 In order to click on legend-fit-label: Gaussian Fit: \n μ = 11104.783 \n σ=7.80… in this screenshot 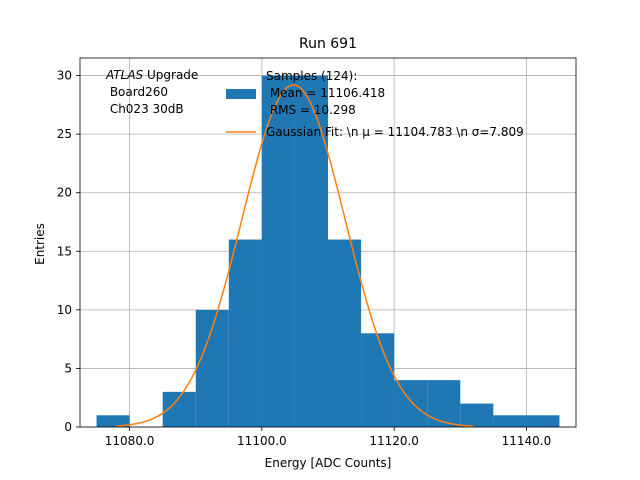, I will do `click(395, 132)`.